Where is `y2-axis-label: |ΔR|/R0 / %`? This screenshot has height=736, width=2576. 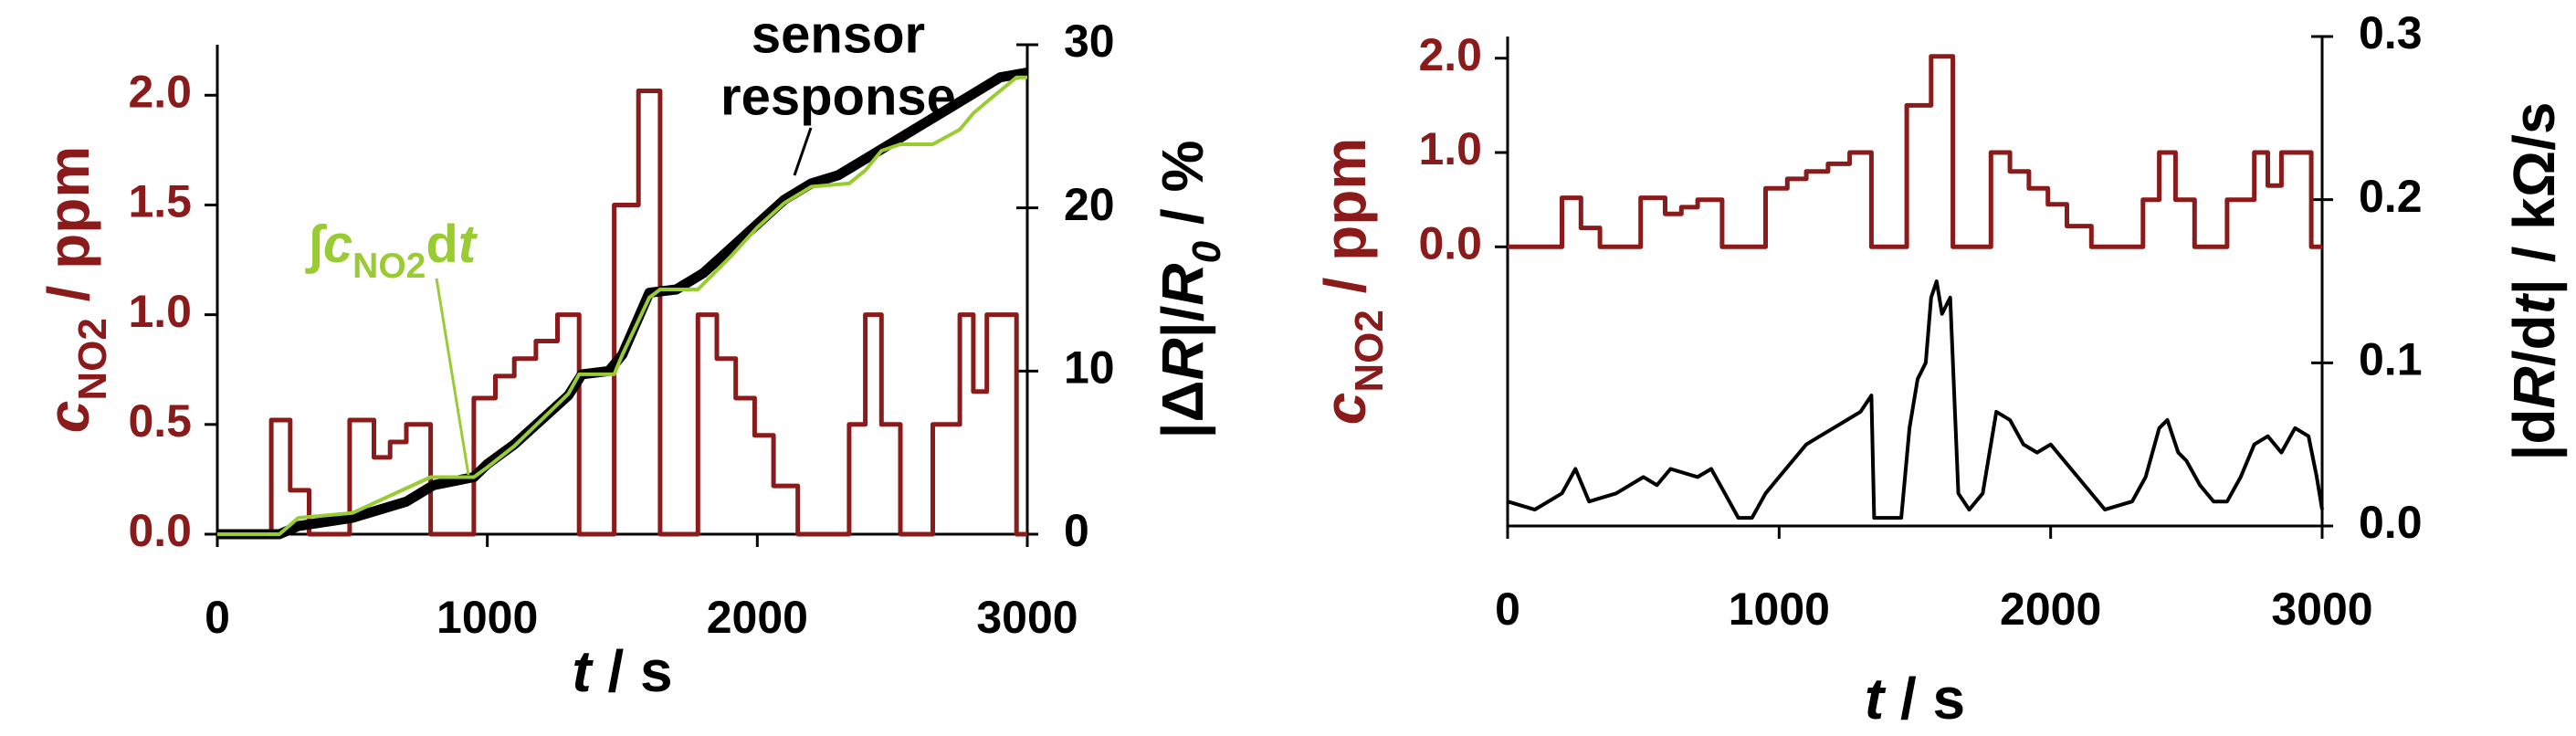 y2-axis-label: |ΔR|/R0 / % is located at coordinates (1189, 290).